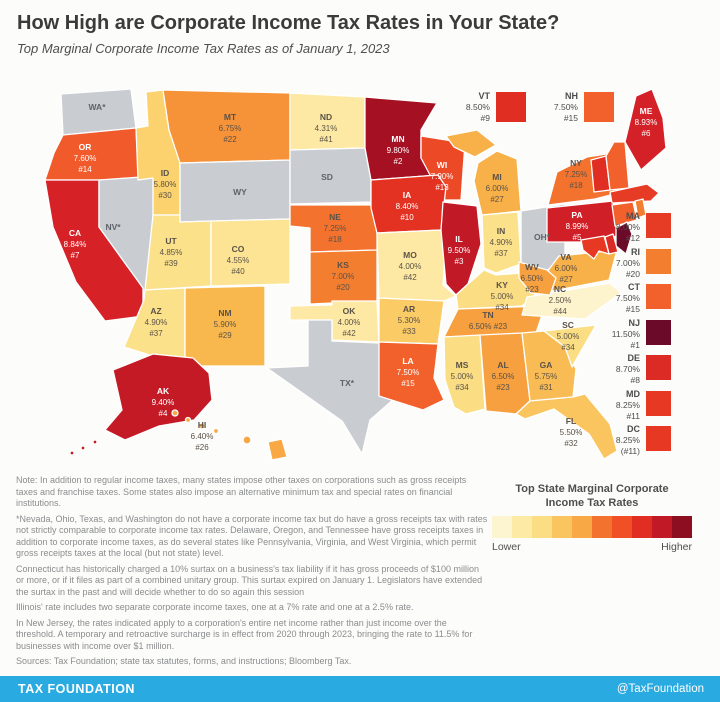 The width and height of the screenshot is (720, 702). What do you see at coordinates (334, 321) in the screenshot?
I see `state-shape-OK` at bounding box center [334, 321].